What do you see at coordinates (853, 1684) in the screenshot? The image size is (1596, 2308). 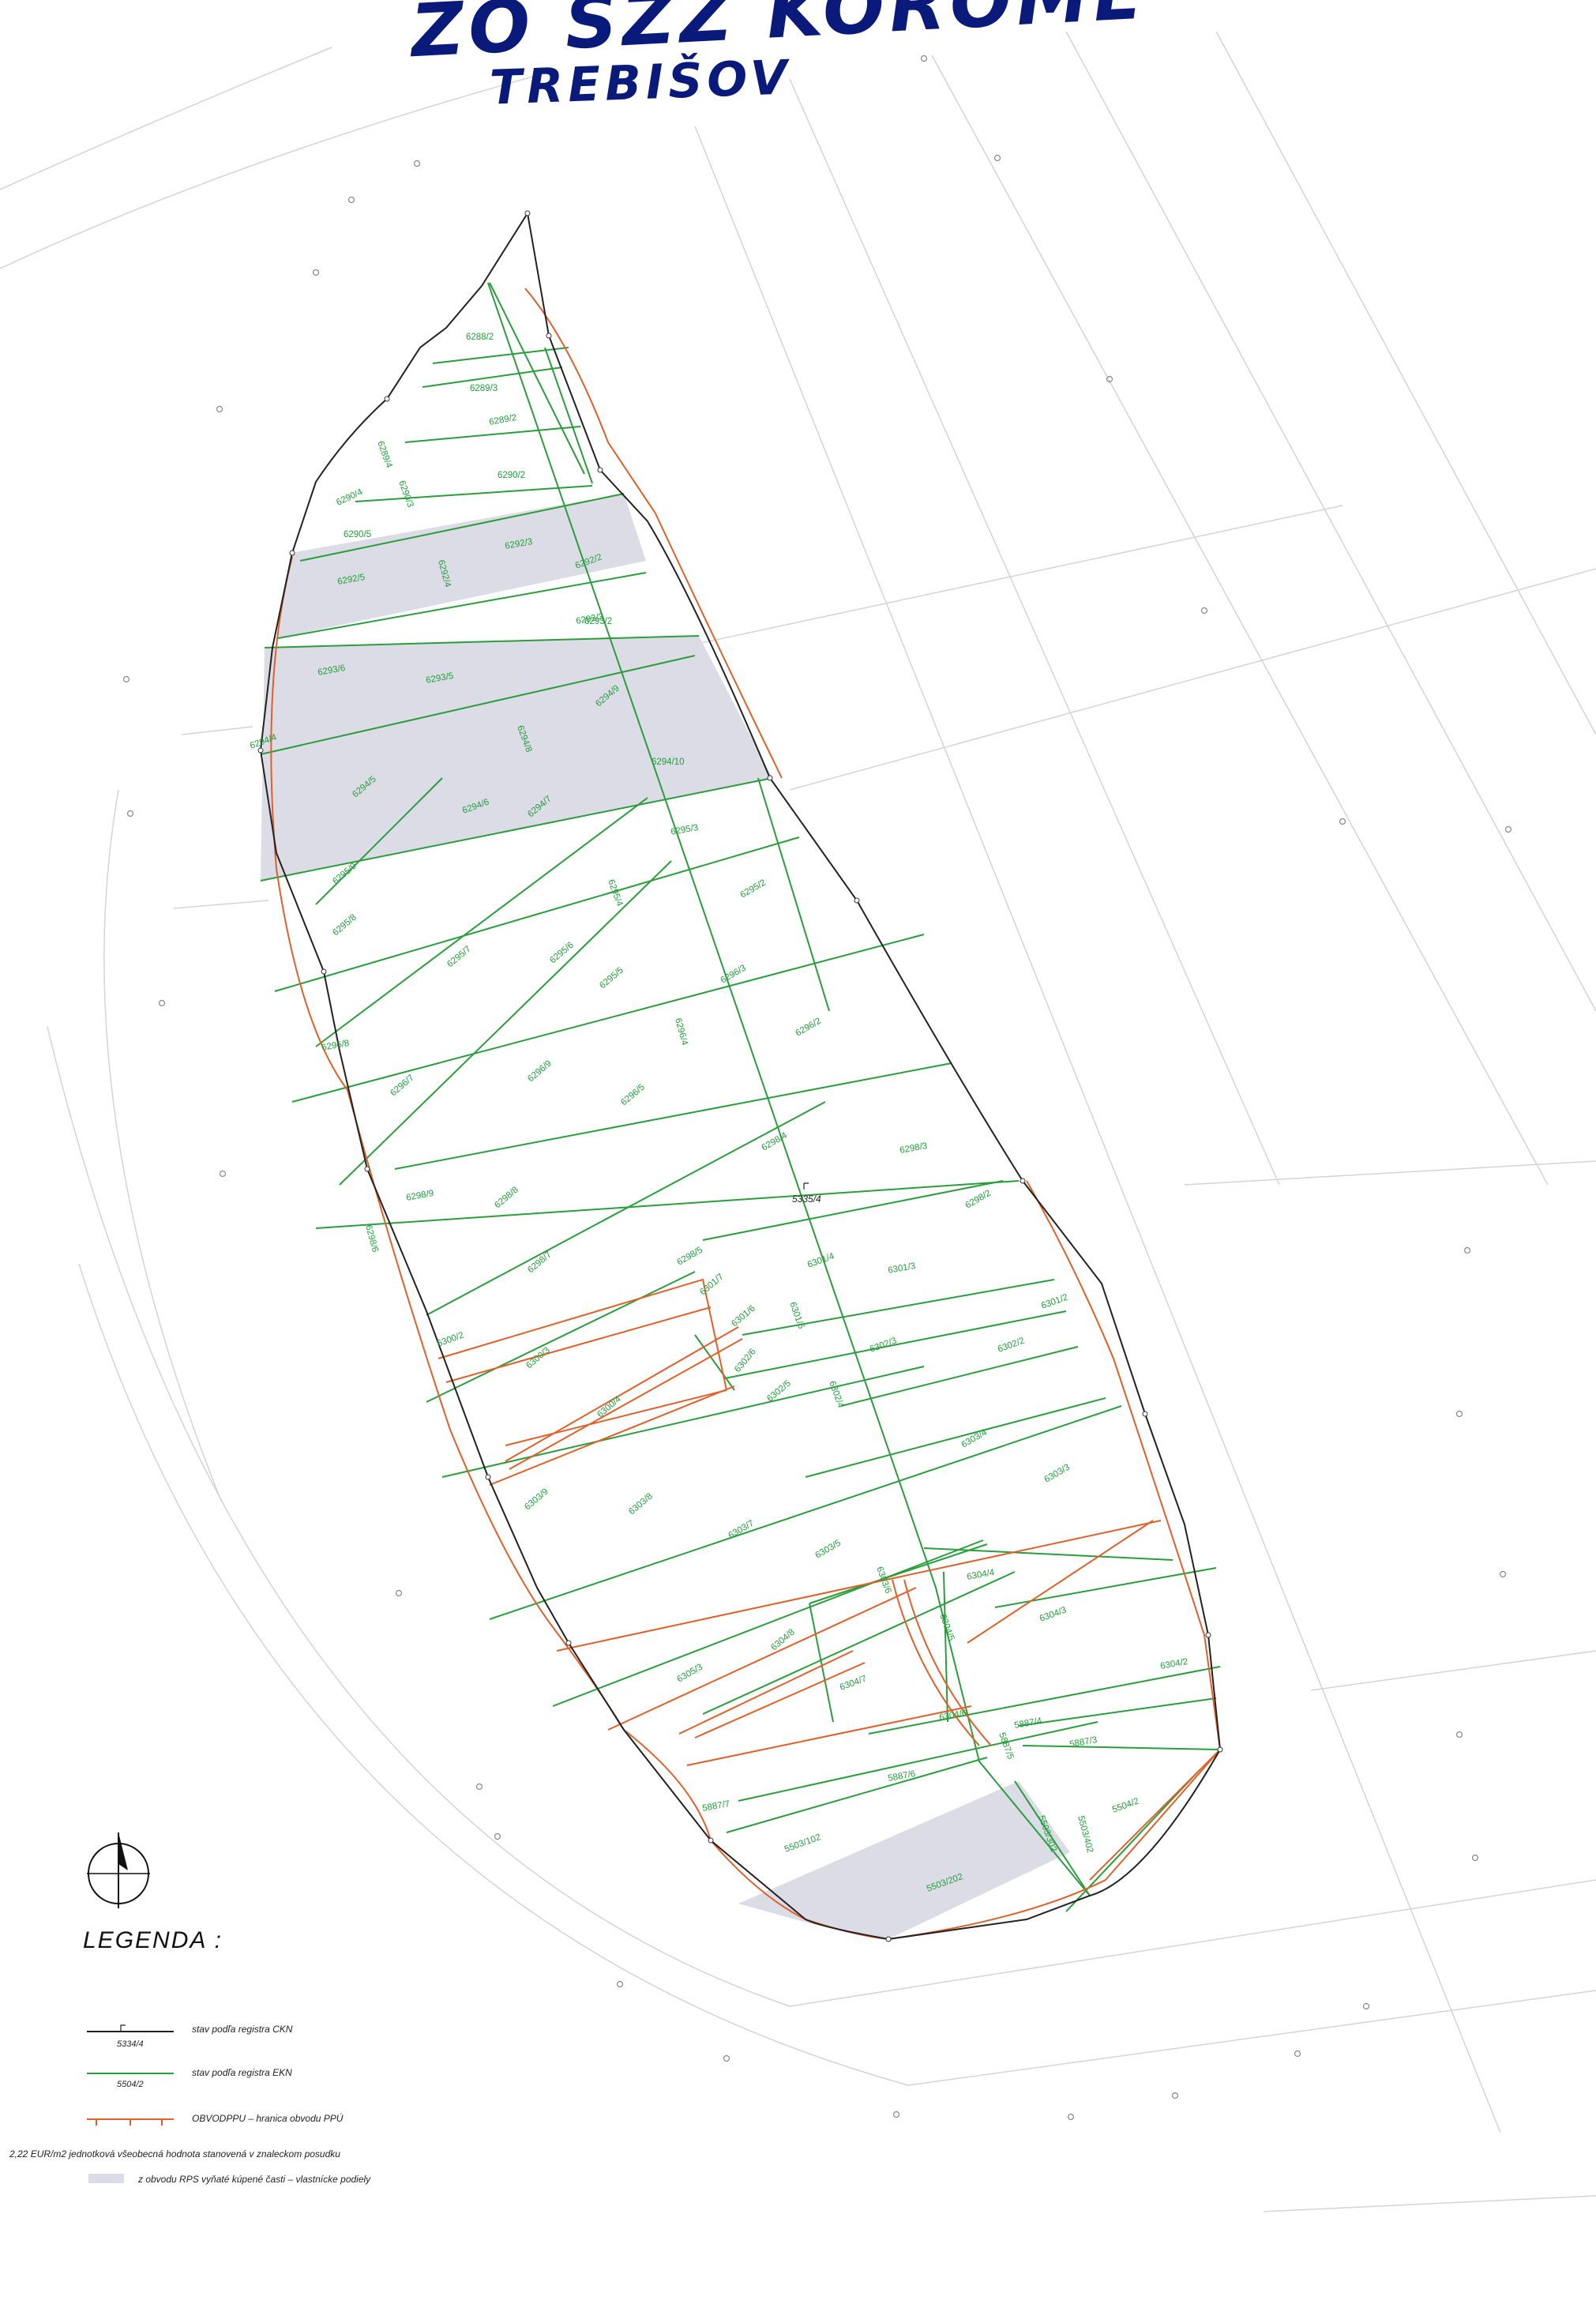 I see `parcel-label: 6304/7` at bounding box center [853, 1684].